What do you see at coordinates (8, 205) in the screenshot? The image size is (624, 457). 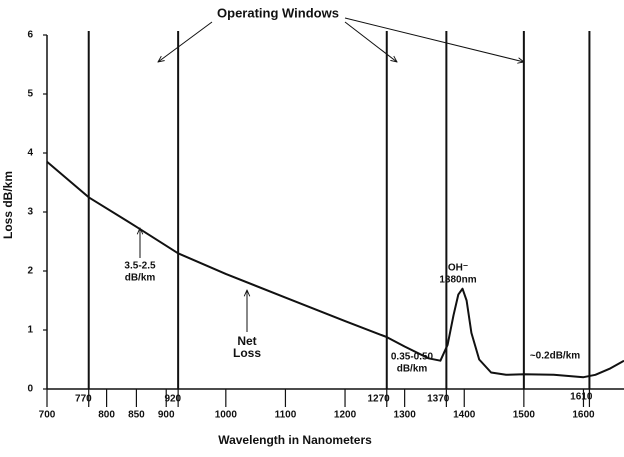 I see `y-axis-title: Loss dB/km` at bounding box center [8, 205].